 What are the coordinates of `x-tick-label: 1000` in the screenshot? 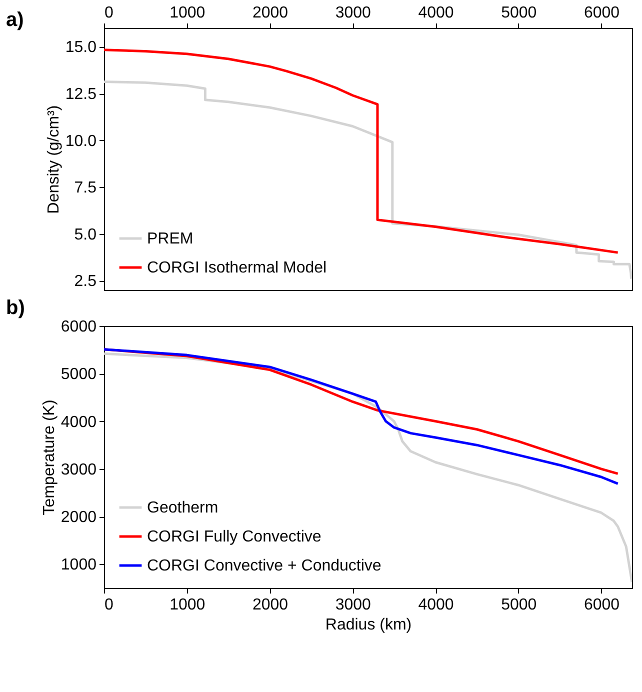 It's located at (188, 605).